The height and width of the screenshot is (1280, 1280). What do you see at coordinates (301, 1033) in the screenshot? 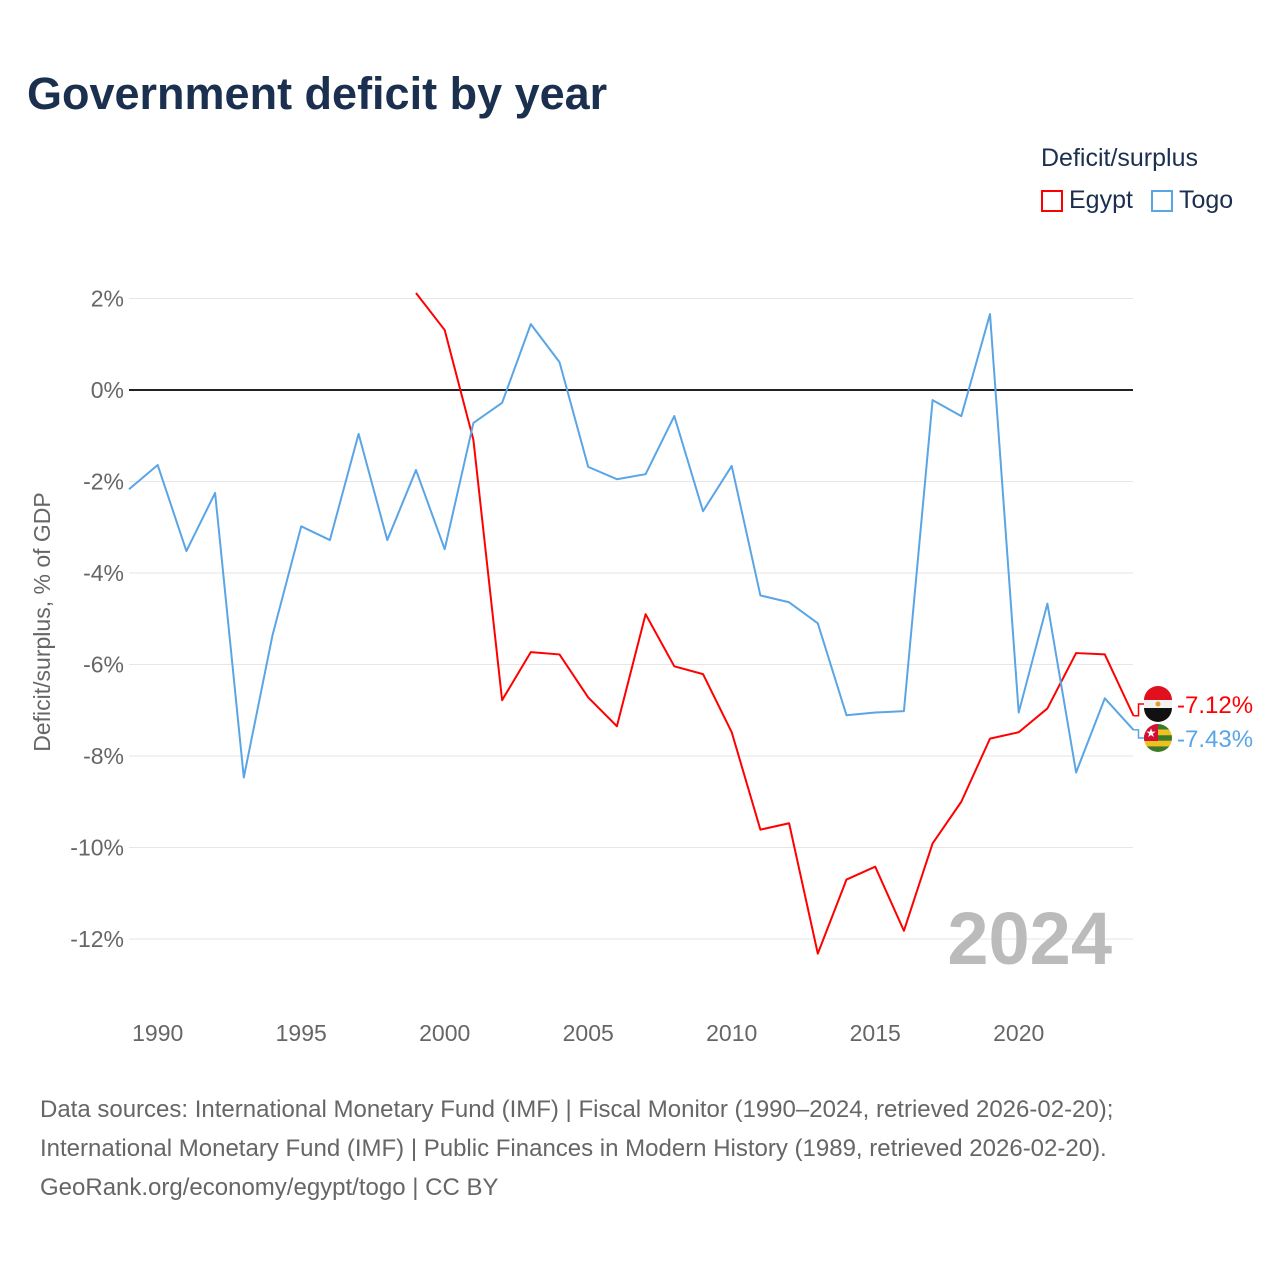
I see `x-tick-label: 1995` at bounding box center [301, 1033].